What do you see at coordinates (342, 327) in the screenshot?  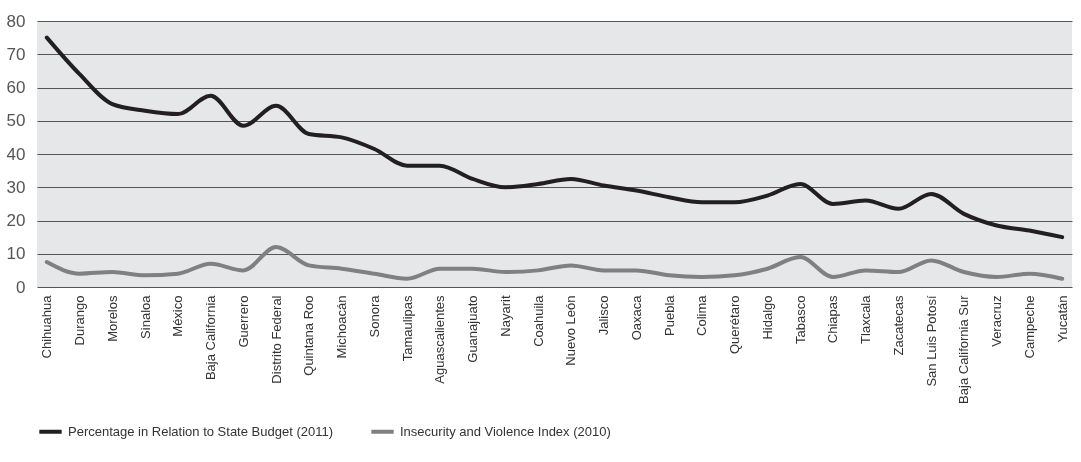 I see `x-tick-label: Michoacán` at bounding box center [342, 327].